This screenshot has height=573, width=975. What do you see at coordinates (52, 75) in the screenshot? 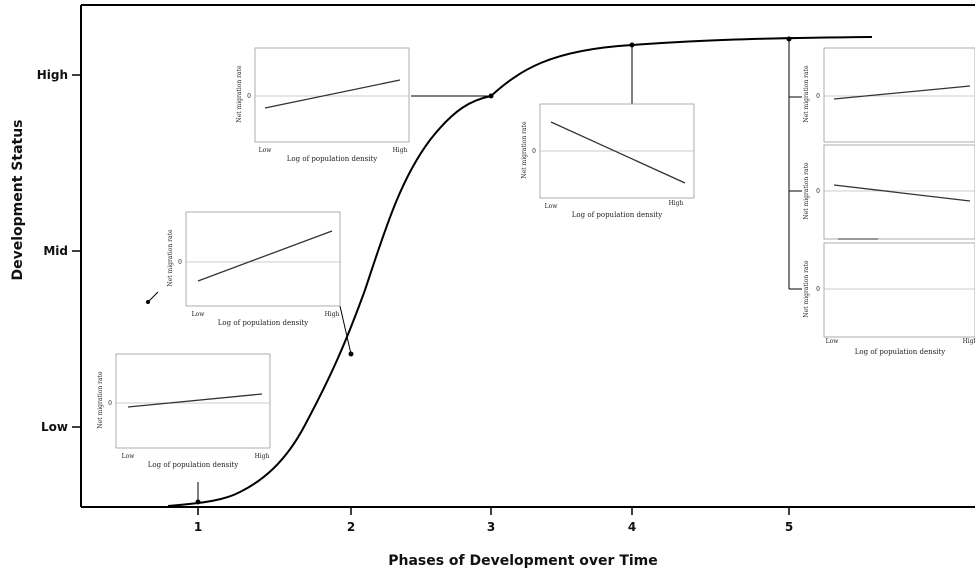
I see `y-tick-label-high: High` at bounding box center [52, 75].